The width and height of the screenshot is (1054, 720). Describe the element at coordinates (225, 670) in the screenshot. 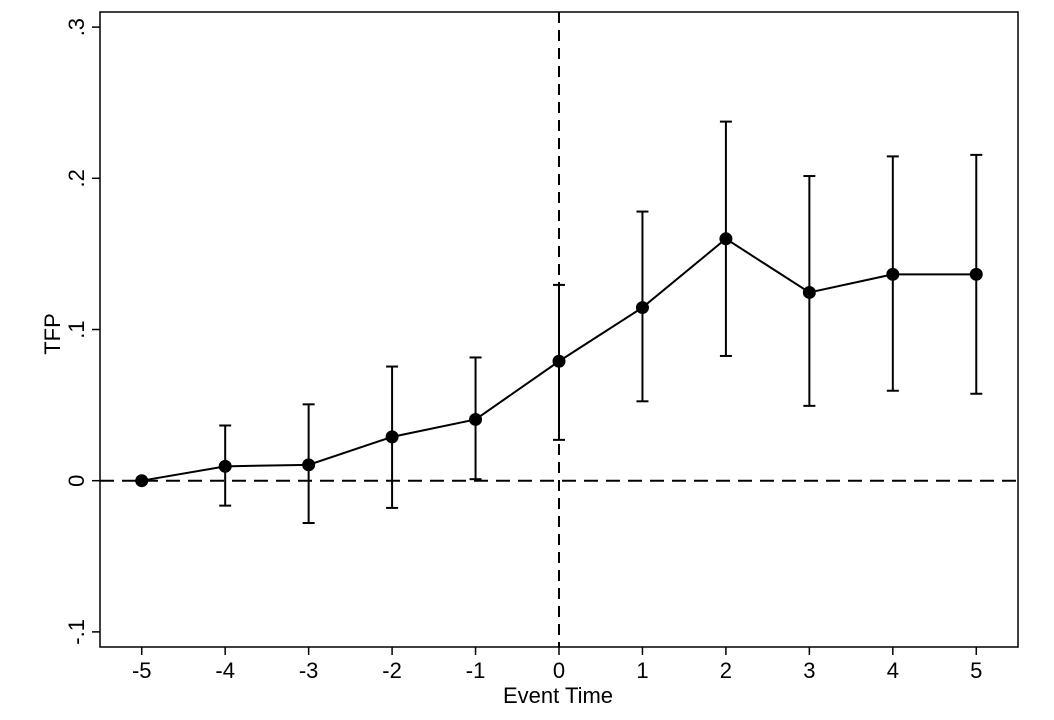

I see `x-tick-label: -4` at that location.